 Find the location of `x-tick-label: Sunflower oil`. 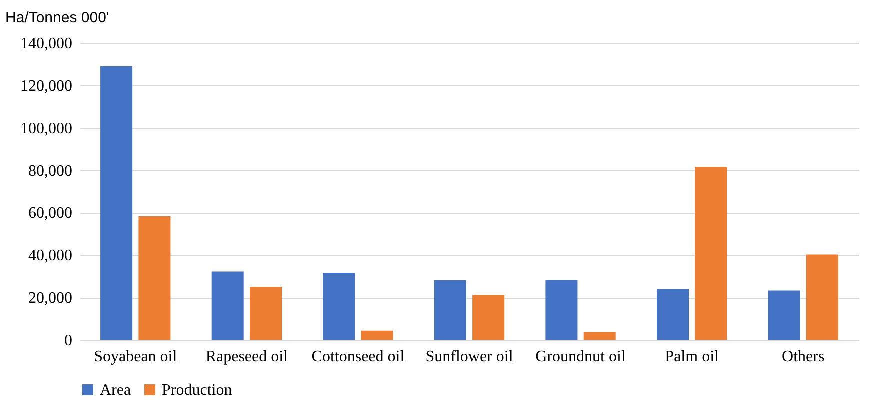

x-tick-label: Sunflower oil is located at coordinates (470, 357).